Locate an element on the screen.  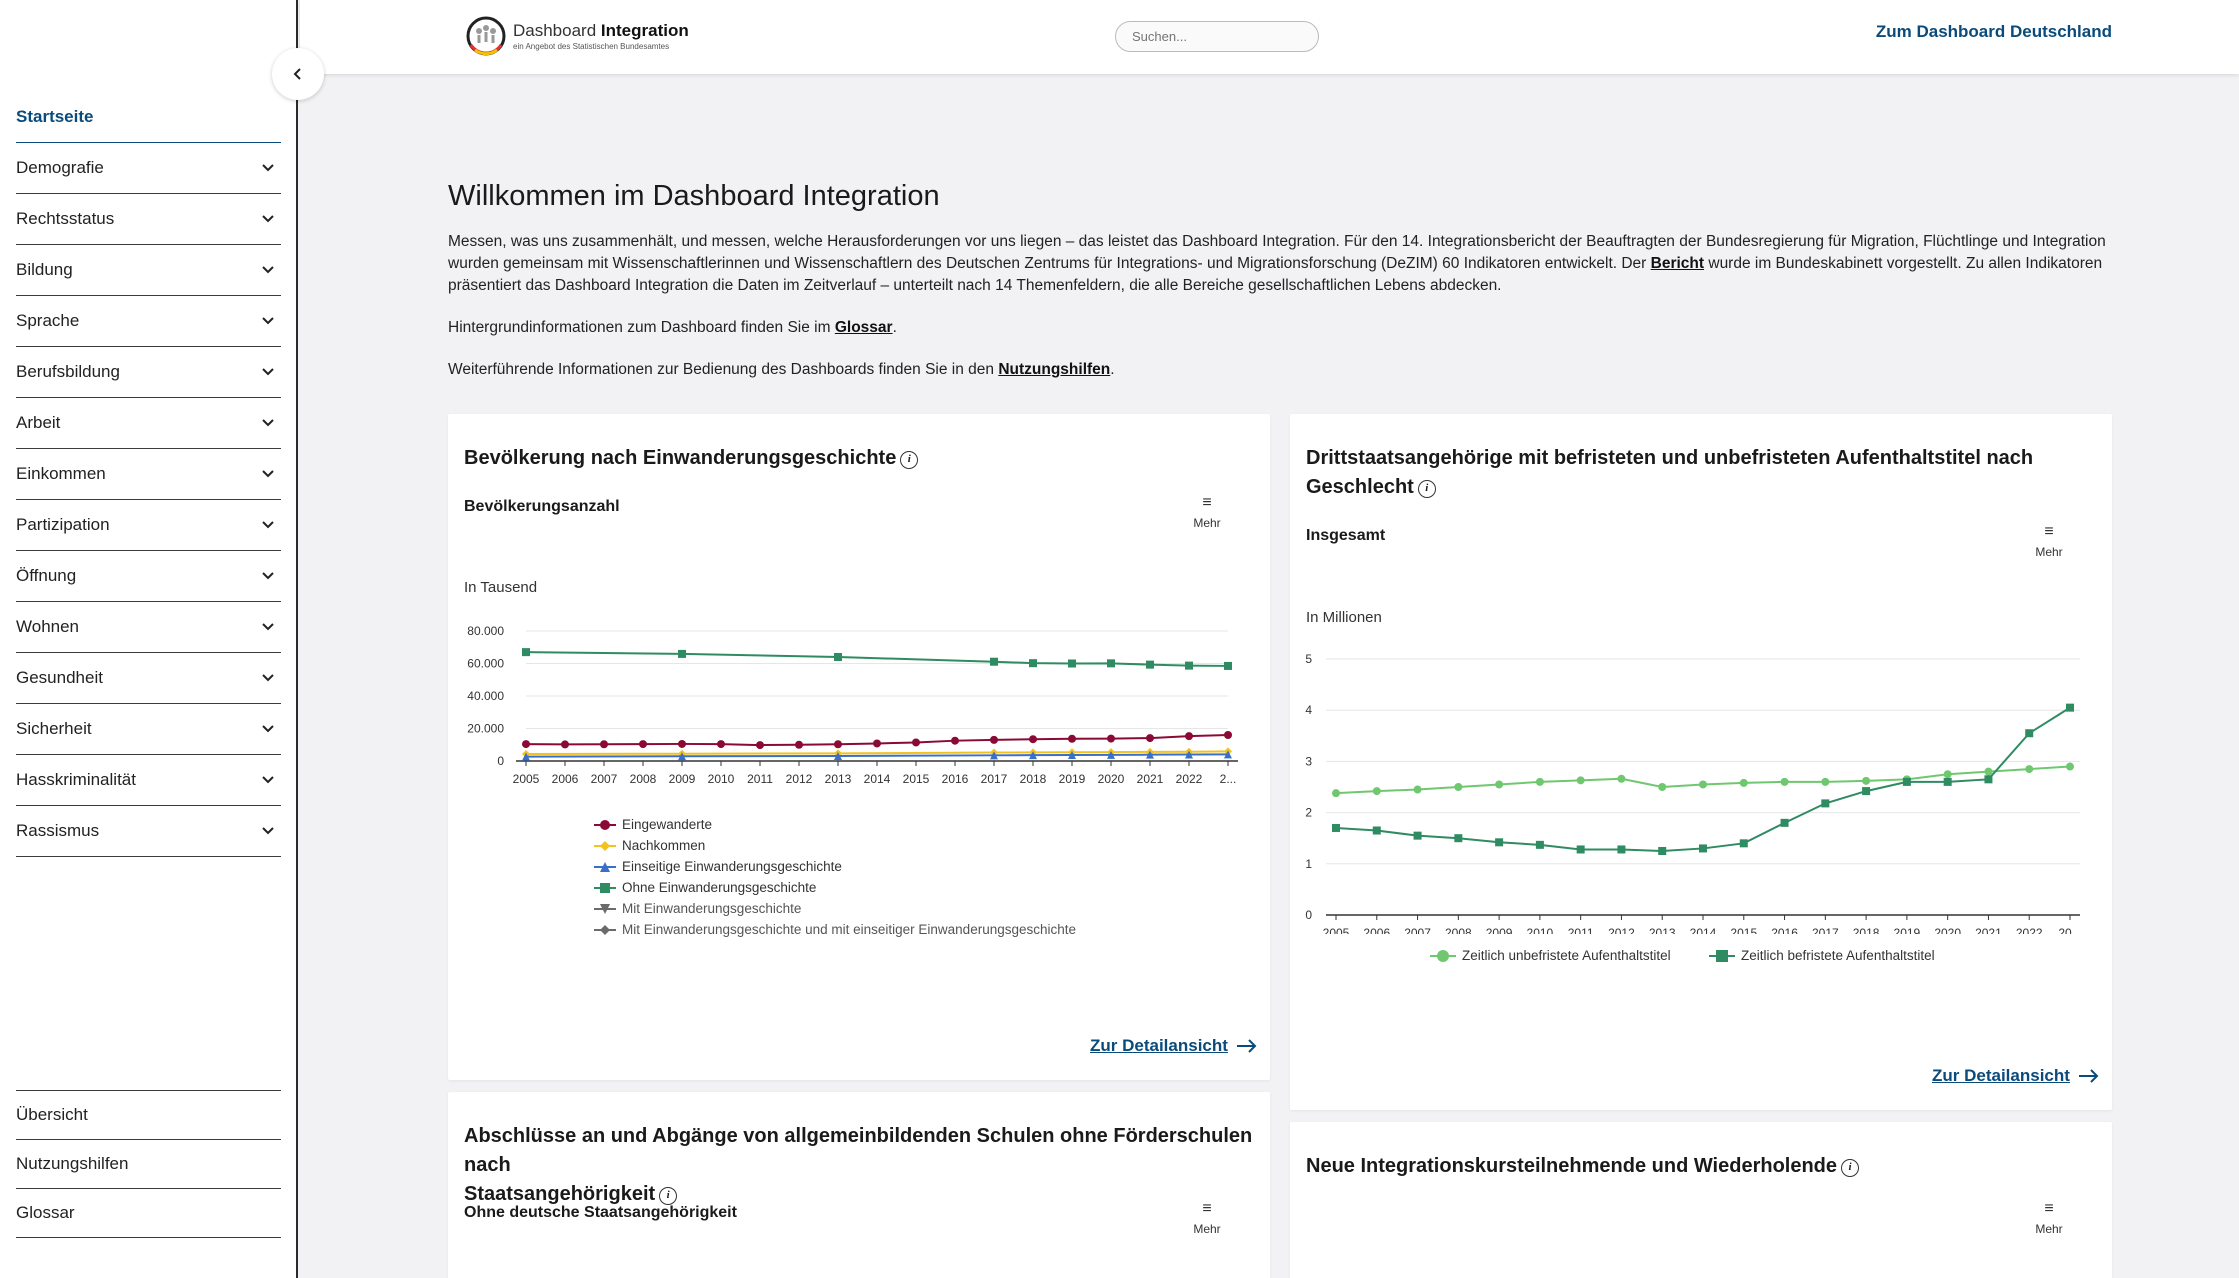
sidebar-item: Gesundheit is located at coordinates (148, 678).